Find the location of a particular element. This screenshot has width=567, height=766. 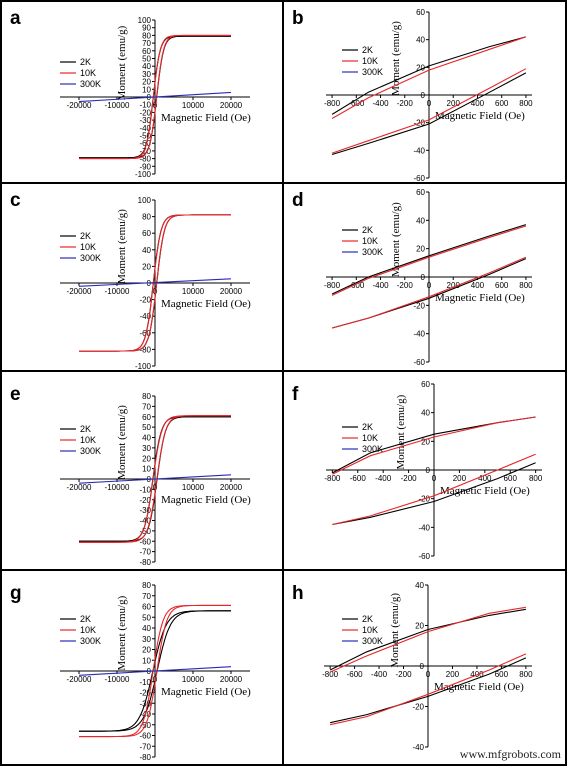

panel-label: c is located at coordinates (15, 200).